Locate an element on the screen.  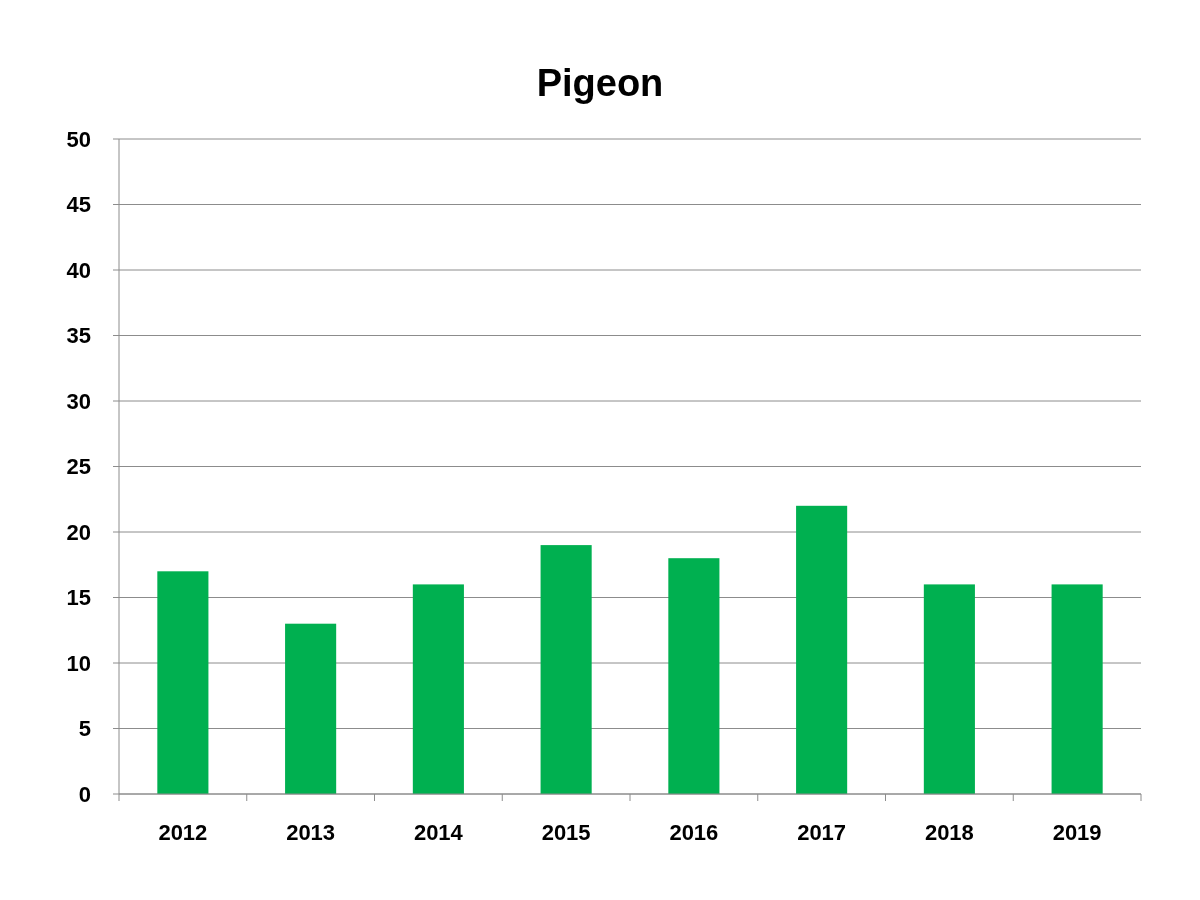
x-tick-label: 2016 is located at coordinates (694, 832).